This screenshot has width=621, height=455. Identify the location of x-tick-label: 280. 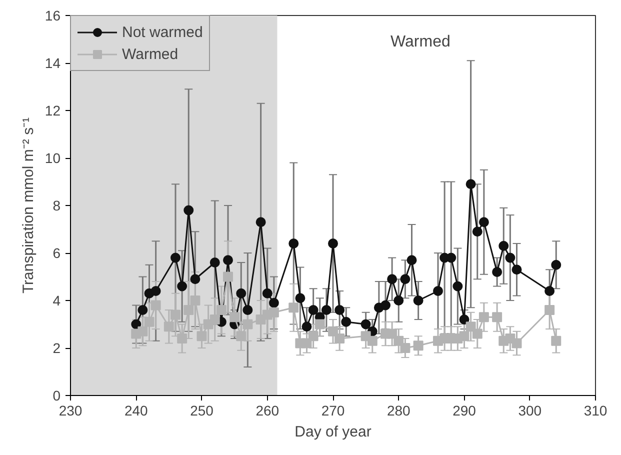
(398, 410).